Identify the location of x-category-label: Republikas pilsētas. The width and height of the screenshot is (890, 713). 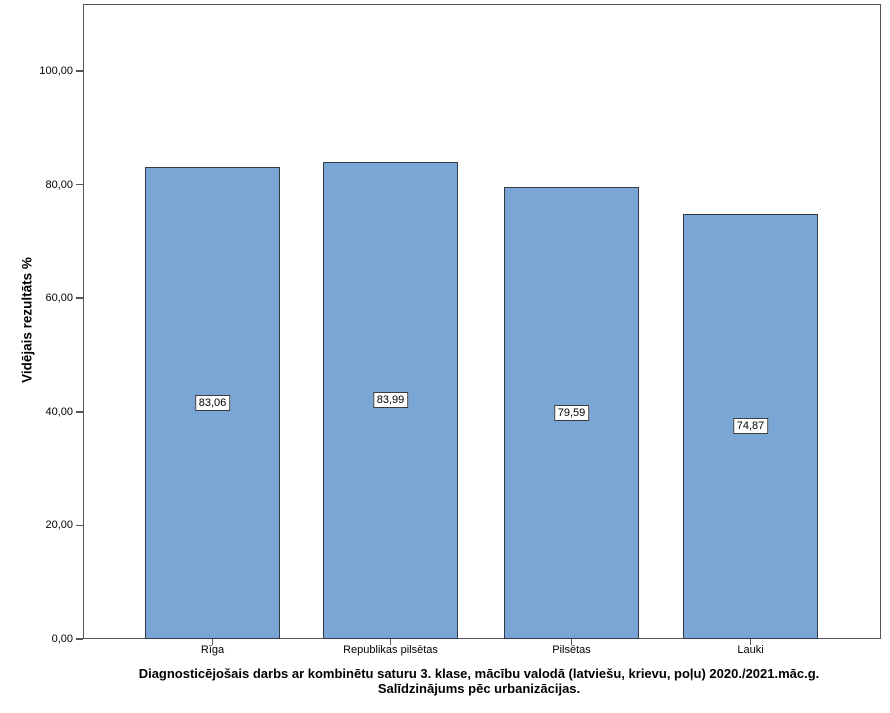
(390, 650).